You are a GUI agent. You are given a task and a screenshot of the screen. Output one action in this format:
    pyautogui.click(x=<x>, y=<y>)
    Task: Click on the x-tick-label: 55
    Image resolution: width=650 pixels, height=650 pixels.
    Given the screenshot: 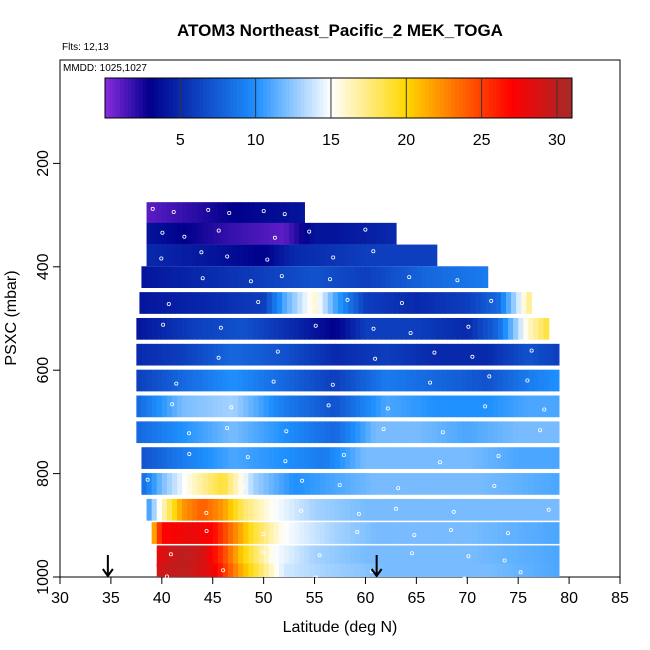 What is the action you would take?
    pyautogui.click(x=315, y=598)
    